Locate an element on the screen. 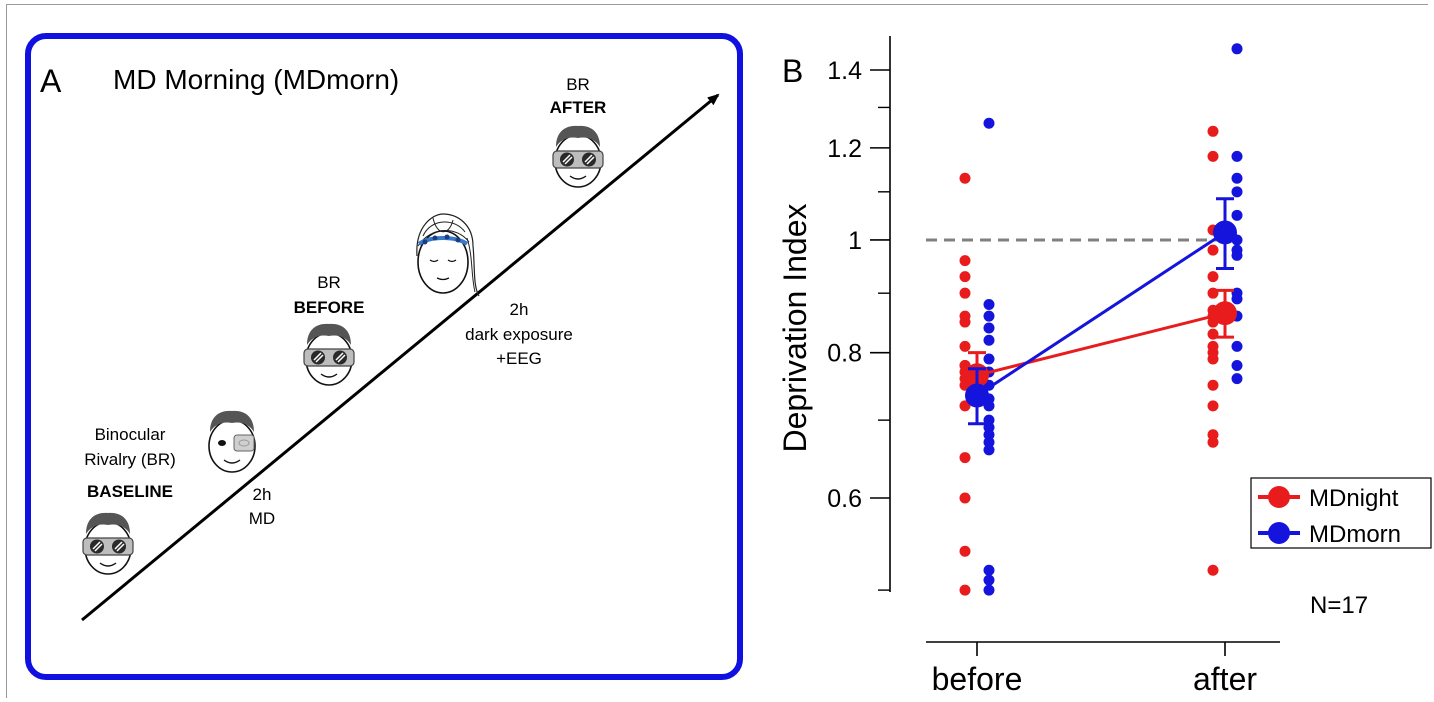  x-tick-label: after is located at coordinates (1225, 679).